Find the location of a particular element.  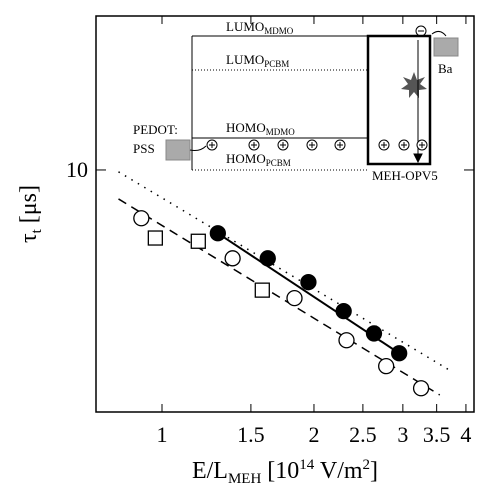

x-tick-label: 1.5 is located at coordinates (251, 434).